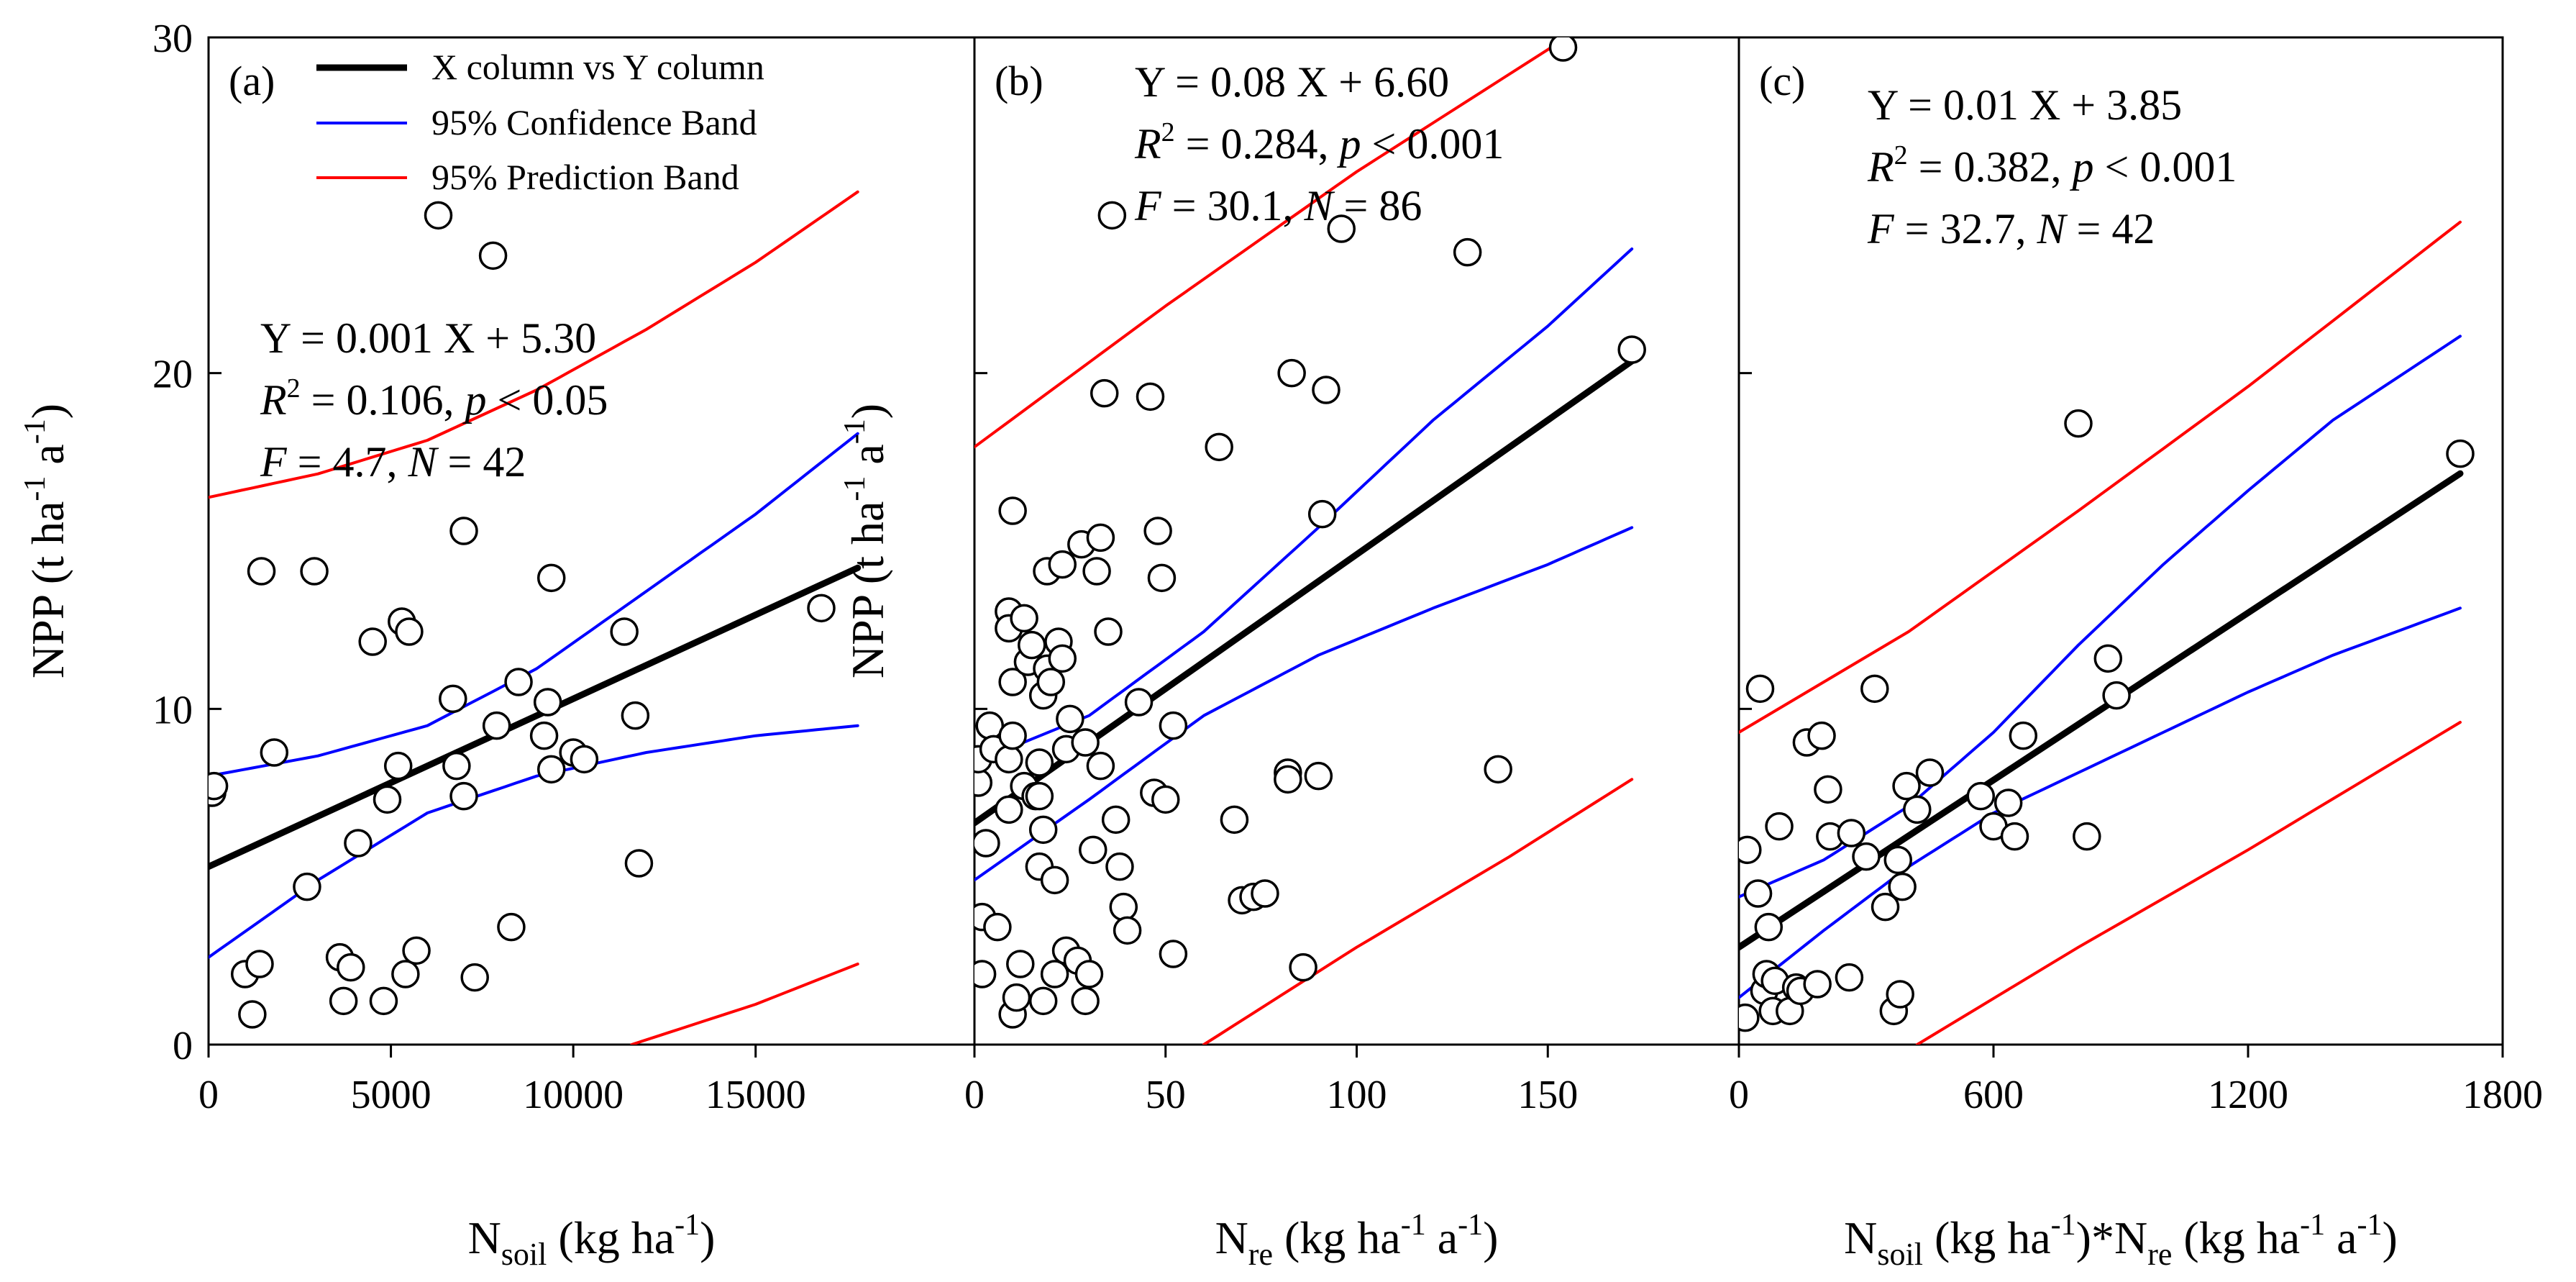  I want to click on x-tick-label: 10000, so click(573, 1095).